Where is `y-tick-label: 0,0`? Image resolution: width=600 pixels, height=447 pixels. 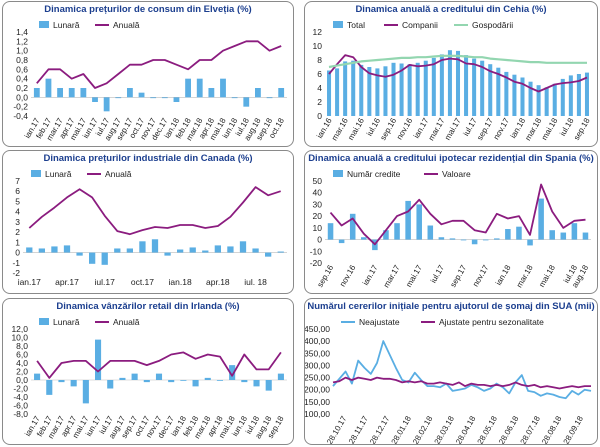 y-tick-label: 0,0 is located at coordinates (22, 380).